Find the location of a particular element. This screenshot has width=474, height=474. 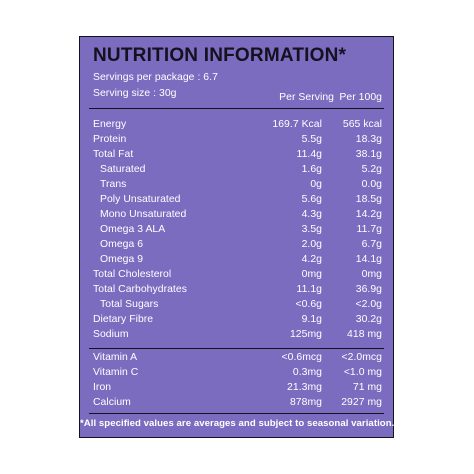

panel-title: NUTRITION INFORMATION* is located at coordinates (220, 55).